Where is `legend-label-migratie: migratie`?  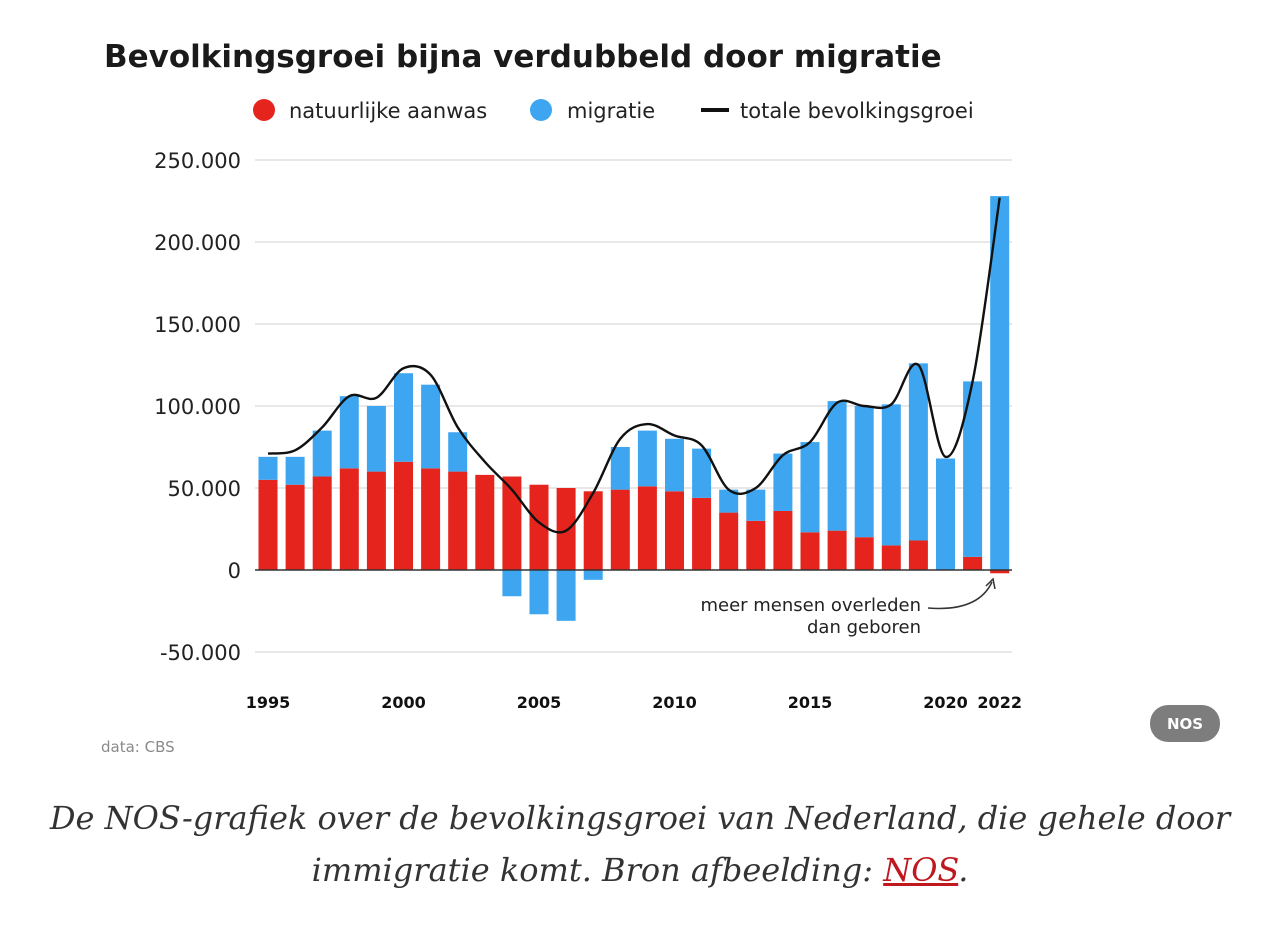
legend-label-migratie: migratie is located at coordinates (611, 111).